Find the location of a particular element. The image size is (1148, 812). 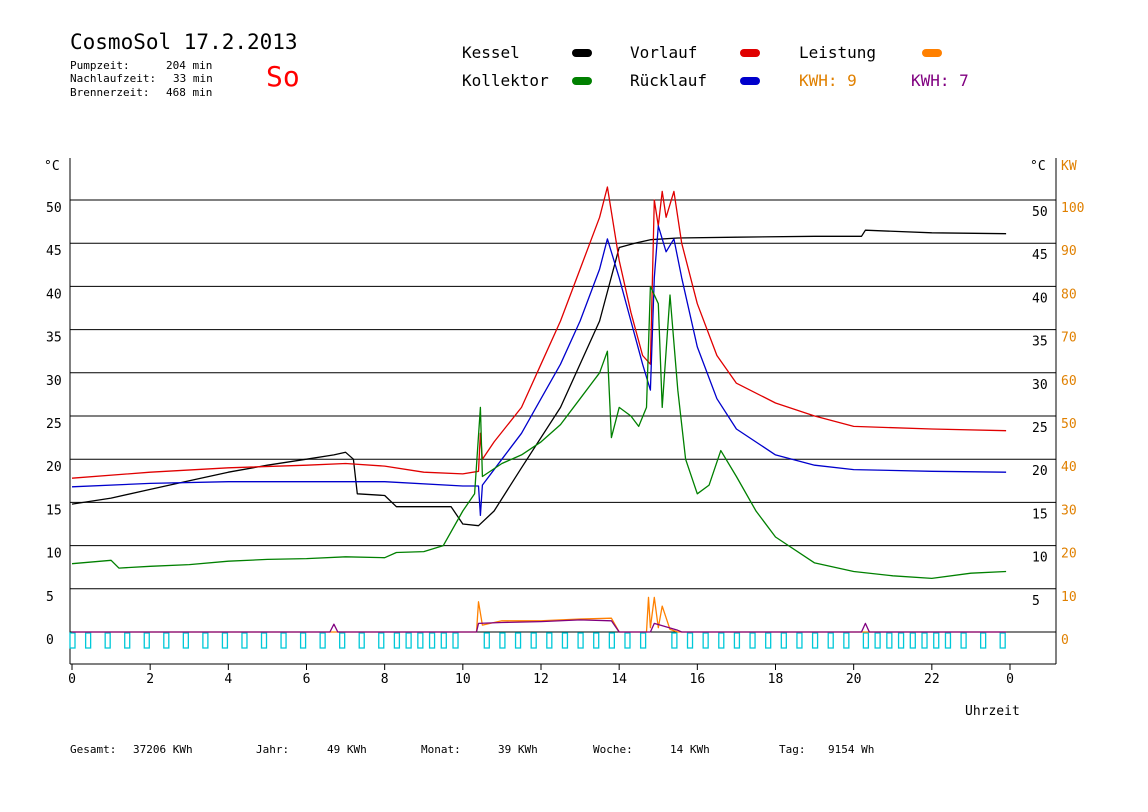

x-tick-label: 22 is located at coordinates (932, 679).